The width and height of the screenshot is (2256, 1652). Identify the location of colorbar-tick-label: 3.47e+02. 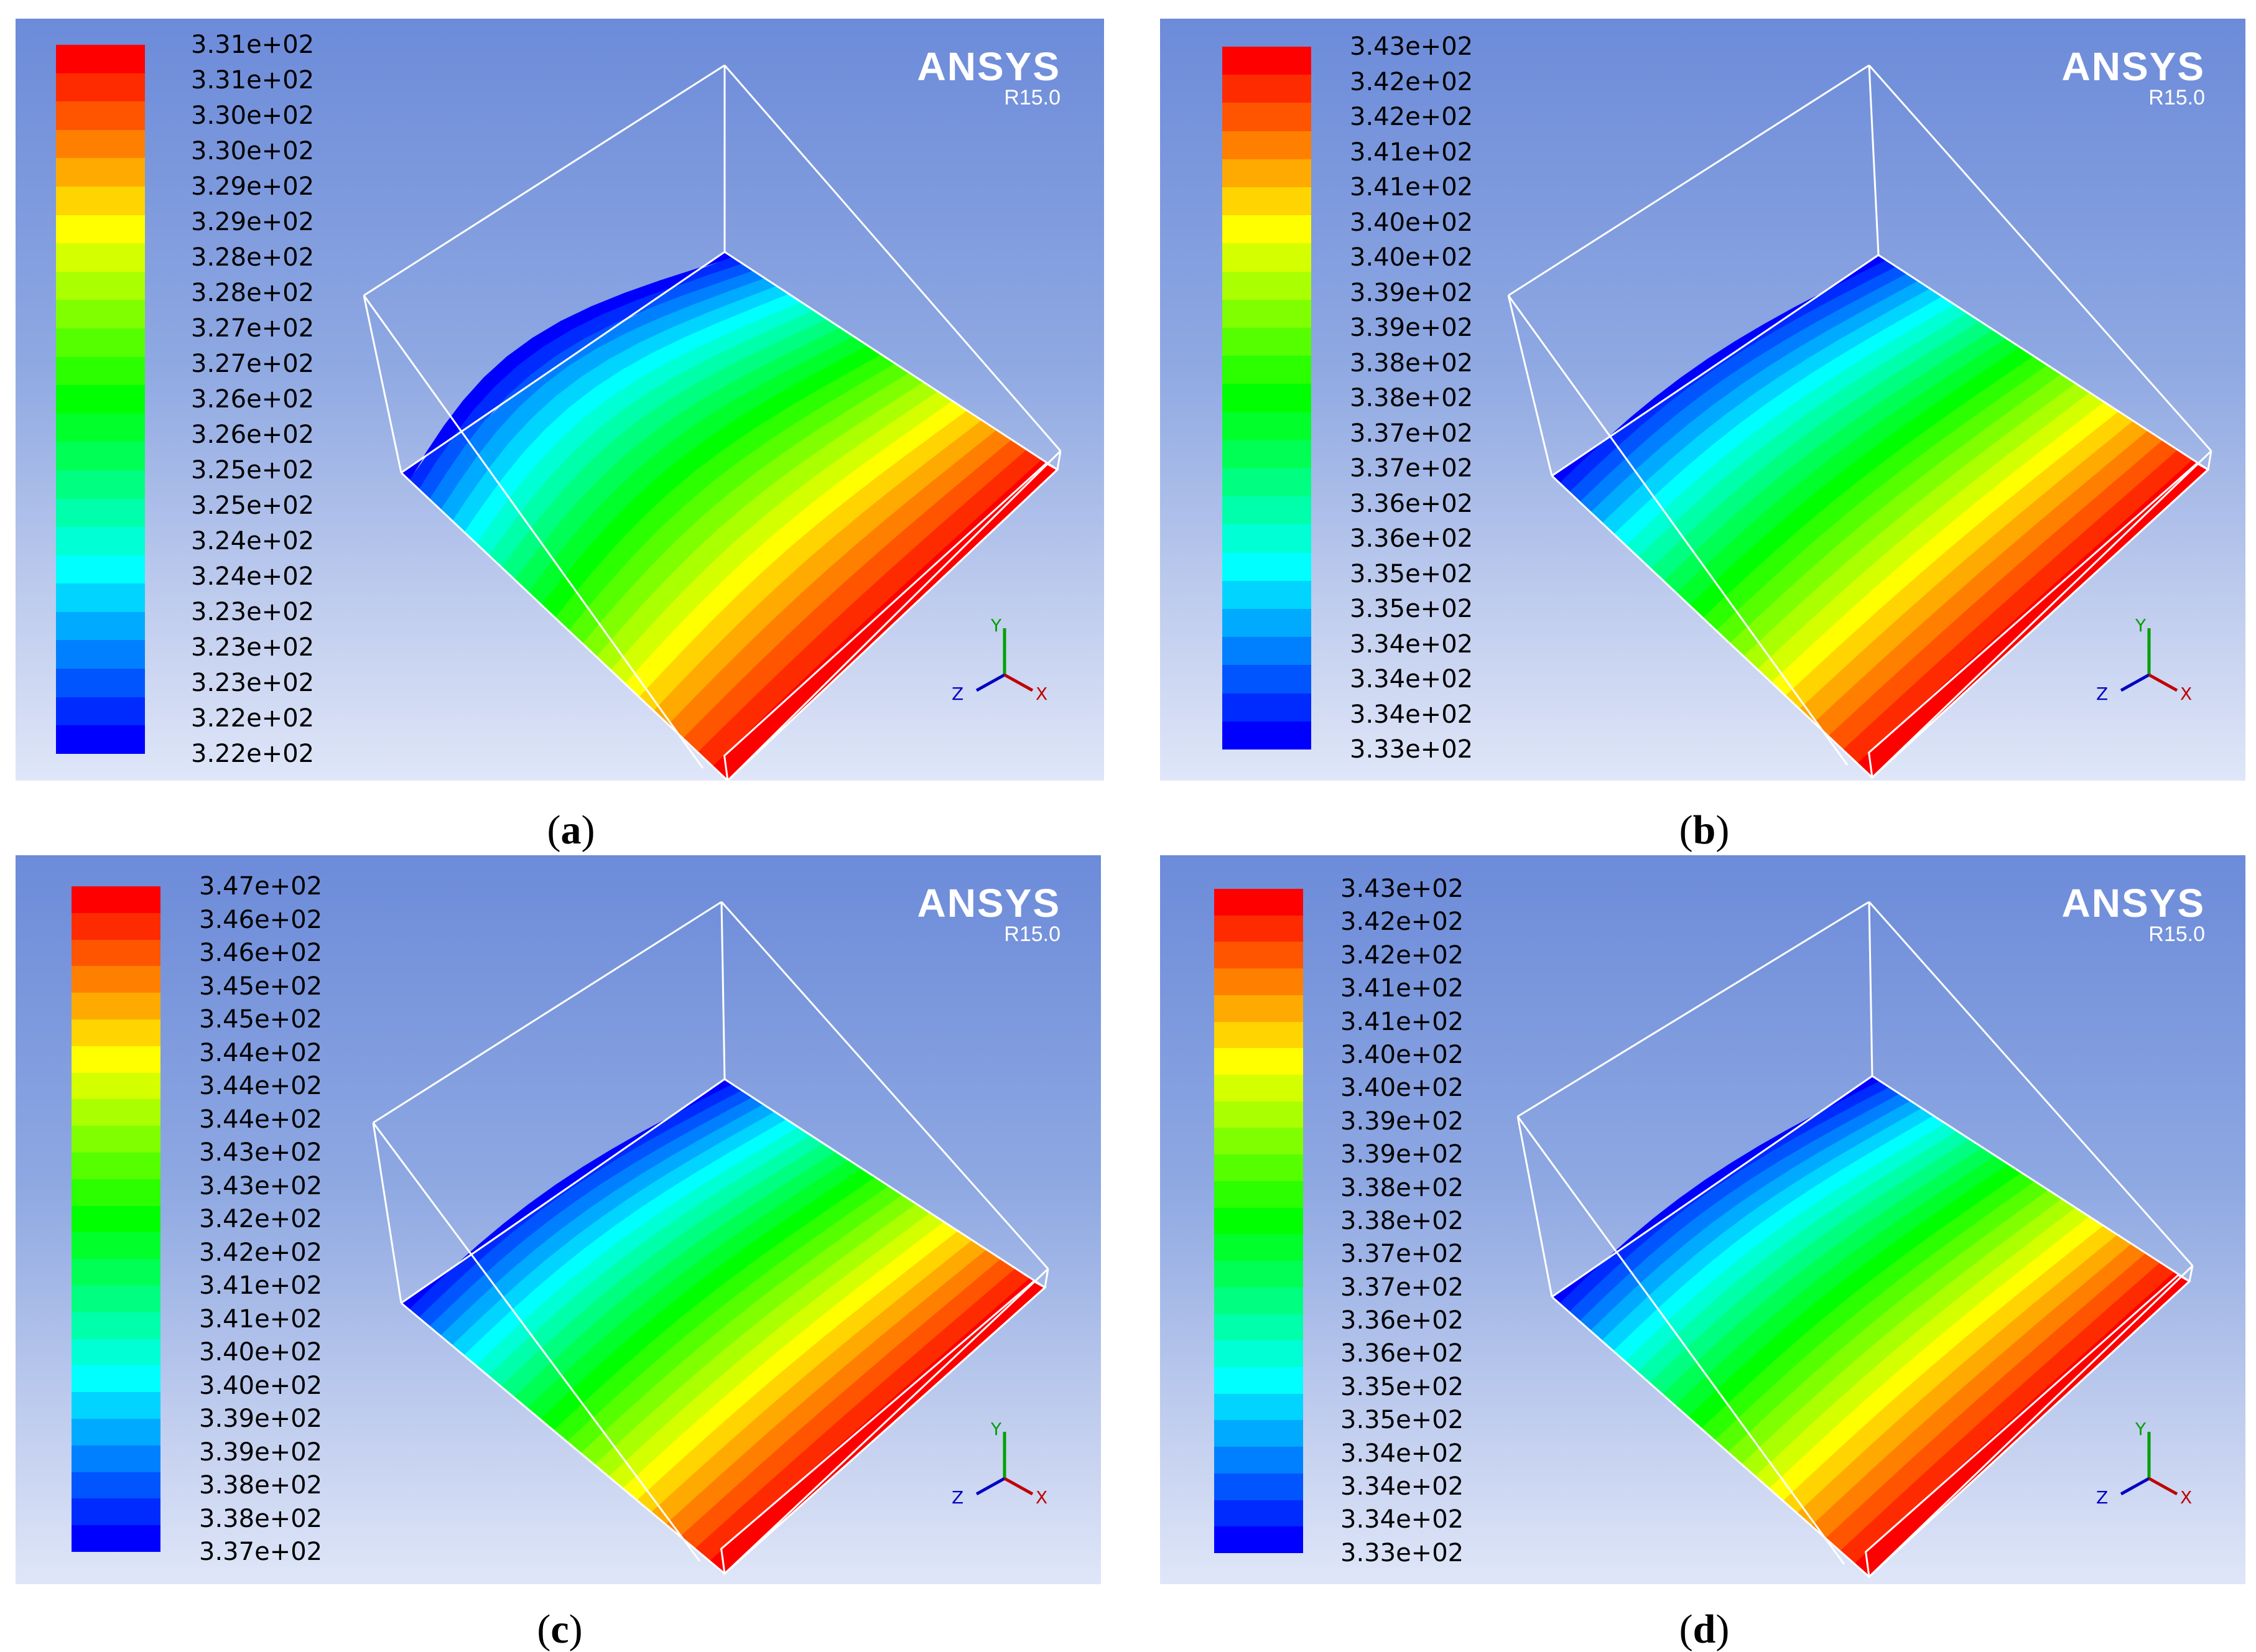
(261, 886).